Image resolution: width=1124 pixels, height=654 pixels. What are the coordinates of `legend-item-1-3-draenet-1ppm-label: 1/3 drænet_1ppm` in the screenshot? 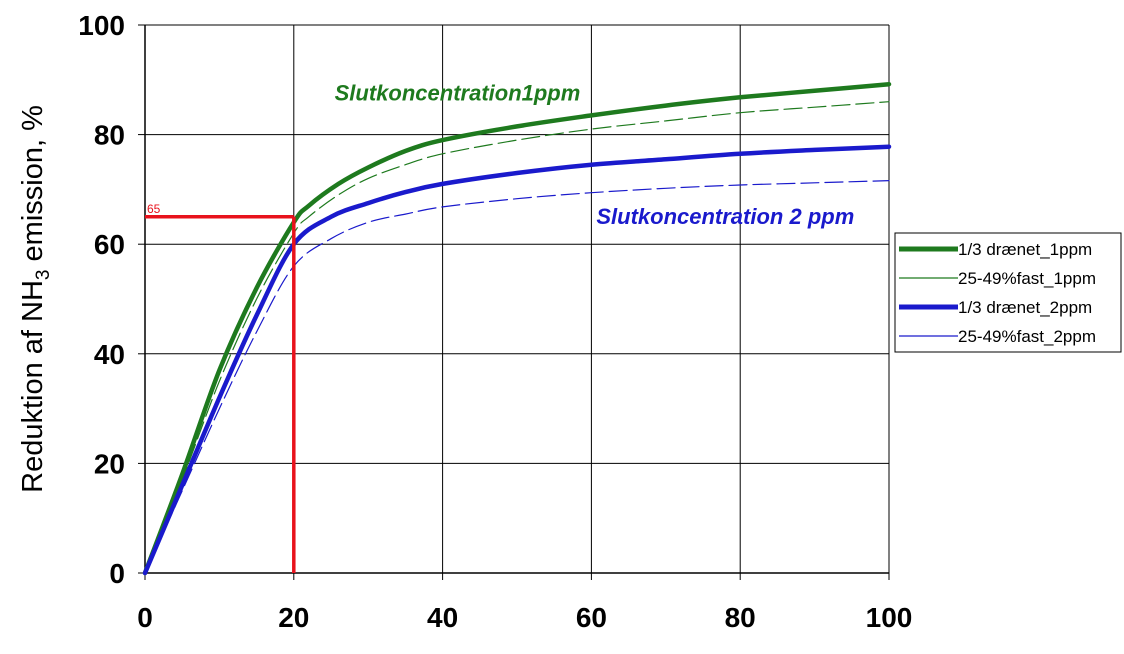 It's located at (1025, 249).